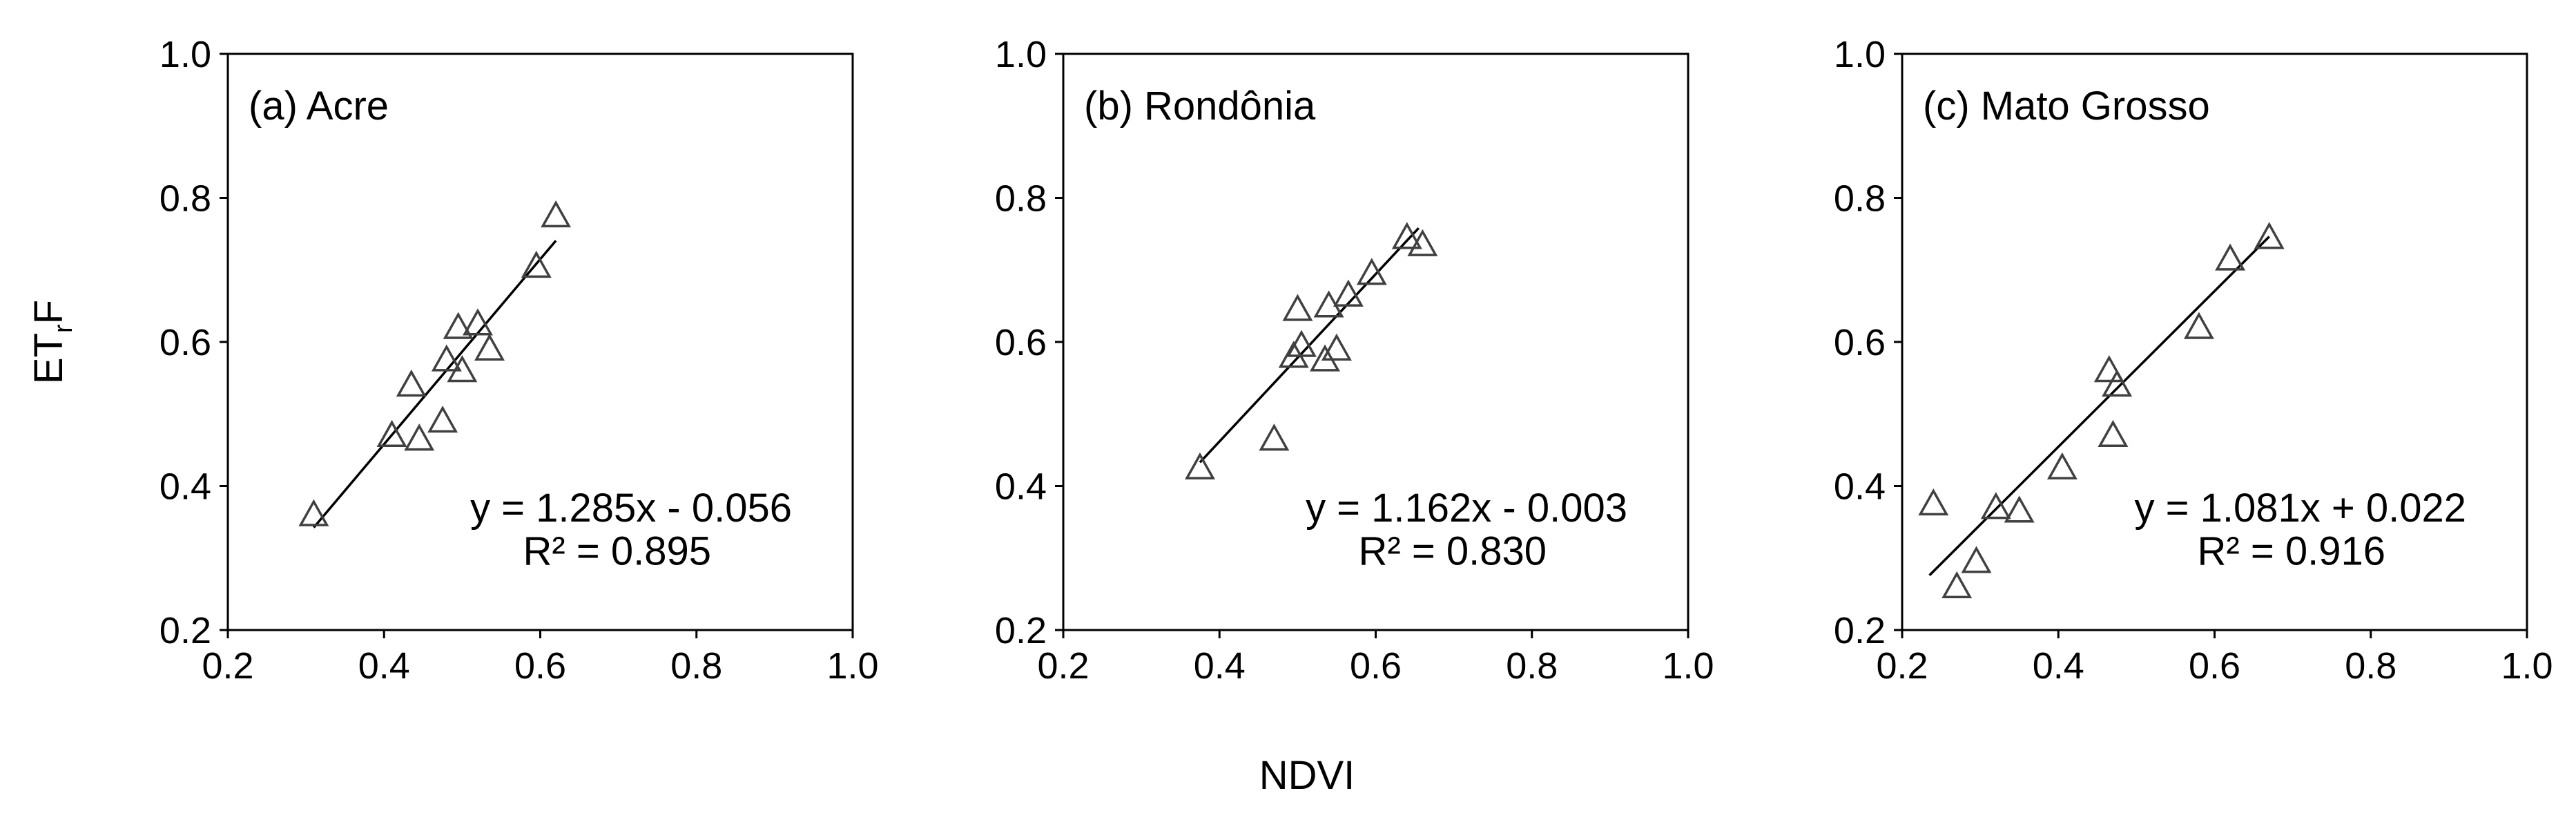  I want to click on trendline, so click(435, 384).